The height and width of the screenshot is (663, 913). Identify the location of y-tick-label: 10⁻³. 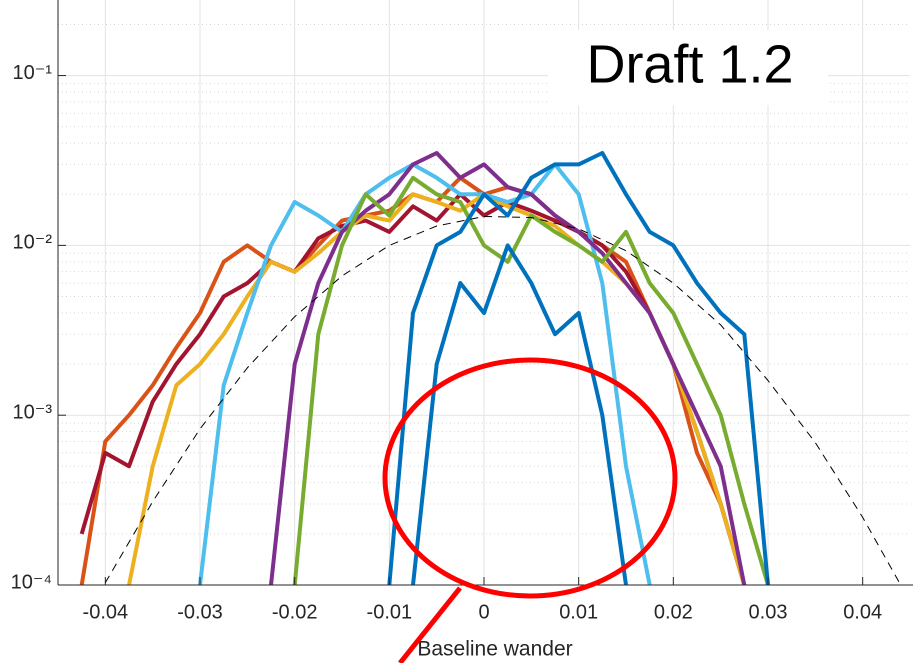
(33, 412).